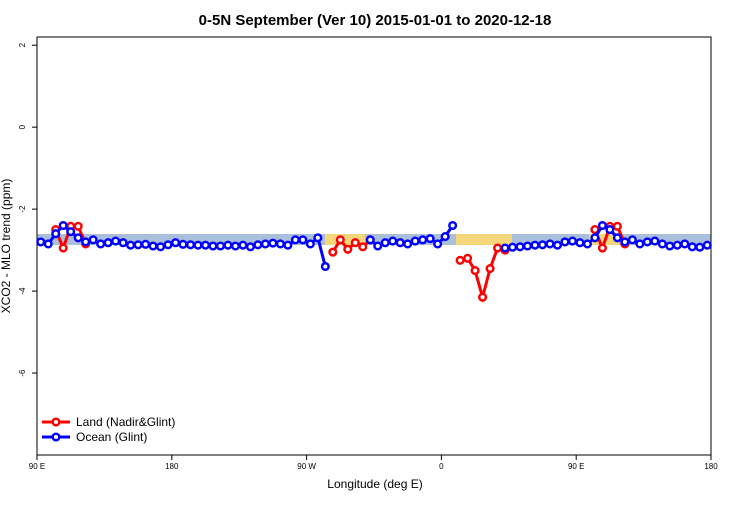  What do you see at coordinates (22, 126) in the screenshot?
I see `y-tick-label: 0` at bounding box center [22, 126].